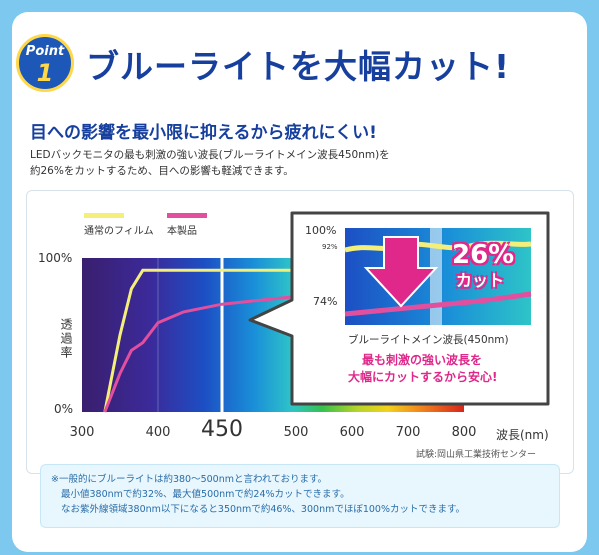  What do you see at coordinates (325, 301) in the screenshot?
I see `inset-label-74: 74%` at bounding box center [325, 301].